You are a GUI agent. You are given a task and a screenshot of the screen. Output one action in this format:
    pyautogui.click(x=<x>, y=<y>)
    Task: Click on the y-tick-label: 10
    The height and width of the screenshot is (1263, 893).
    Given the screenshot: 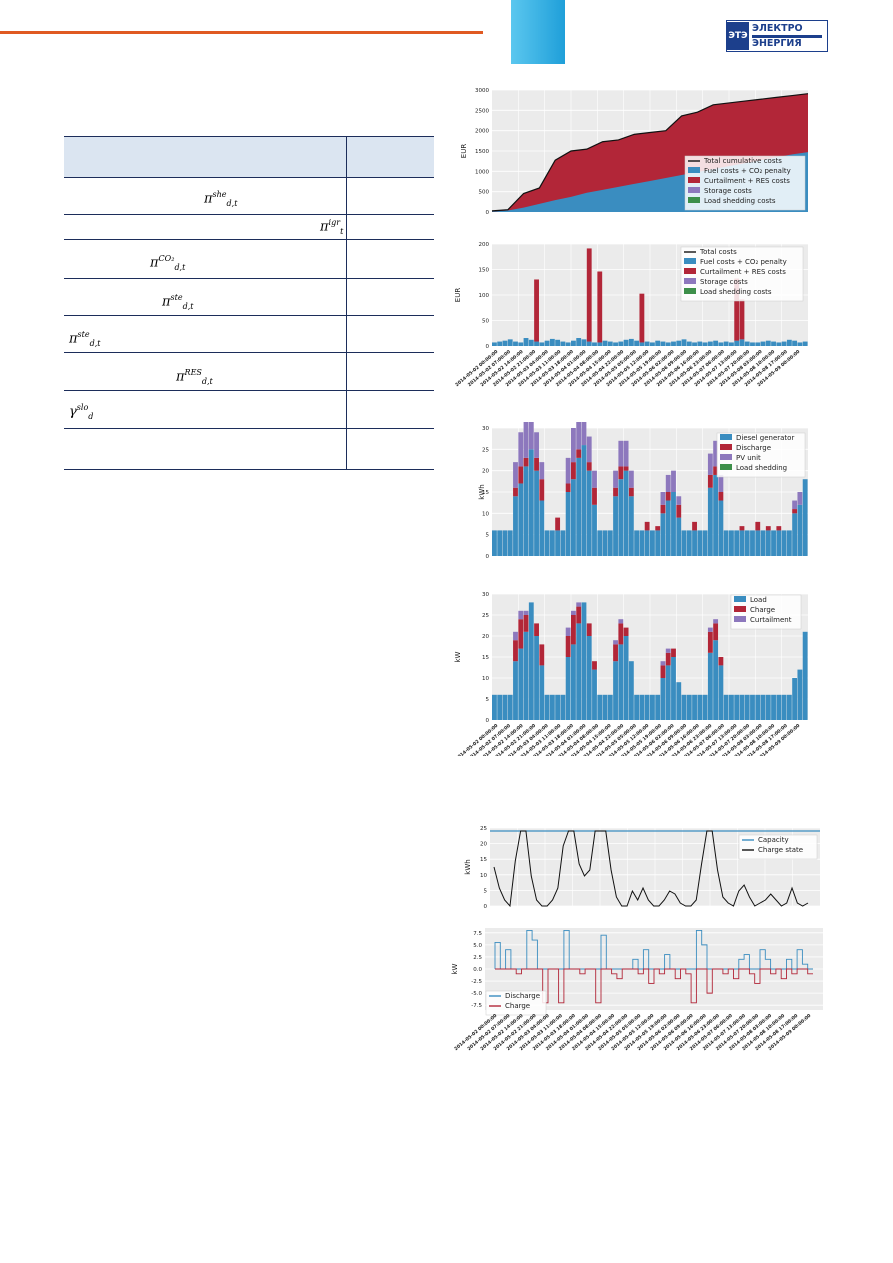 What is the action you would take?
    pyautogui.click(x=485, y=679)
    